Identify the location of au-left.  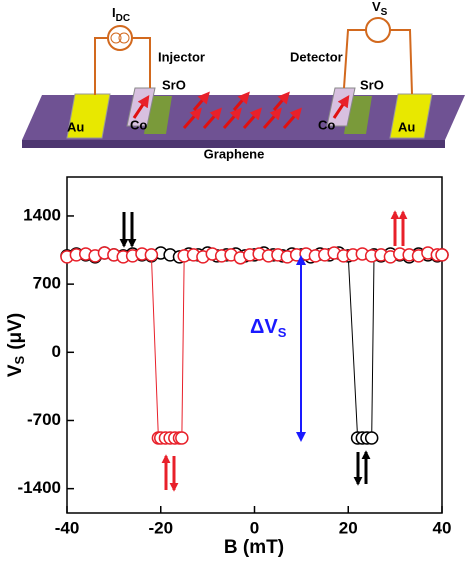
(88, 116).